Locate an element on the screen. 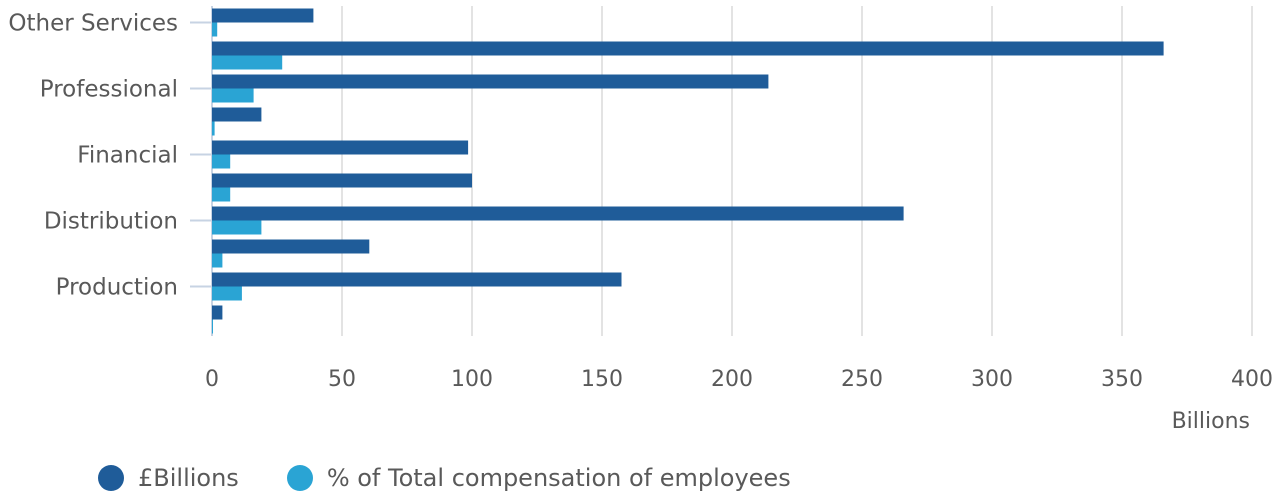 The height and width of the screenshot is (502, 1283). legend-item-percent: % of Total compensation of employees is located at coordinates (538, 478).